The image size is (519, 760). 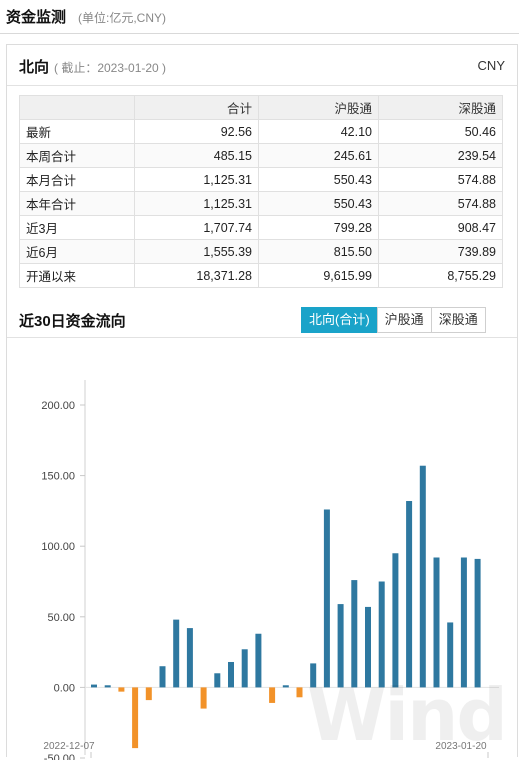 What do you see at coordinates (407, 715) in the screenshot?
I see `wind-watermark: Wind` at bounding box center [407, 715].